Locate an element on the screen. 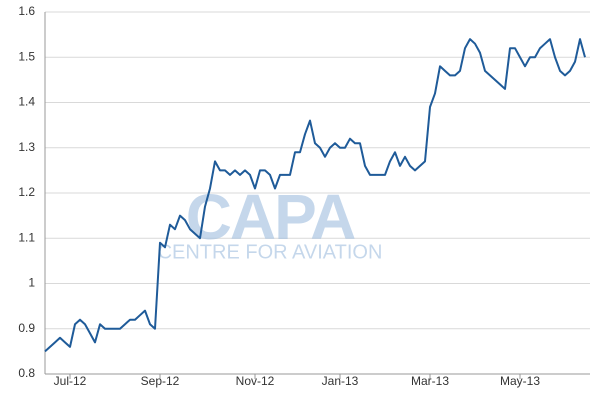  y-tick-label: 1.4 is located at coordinates (26, 102).